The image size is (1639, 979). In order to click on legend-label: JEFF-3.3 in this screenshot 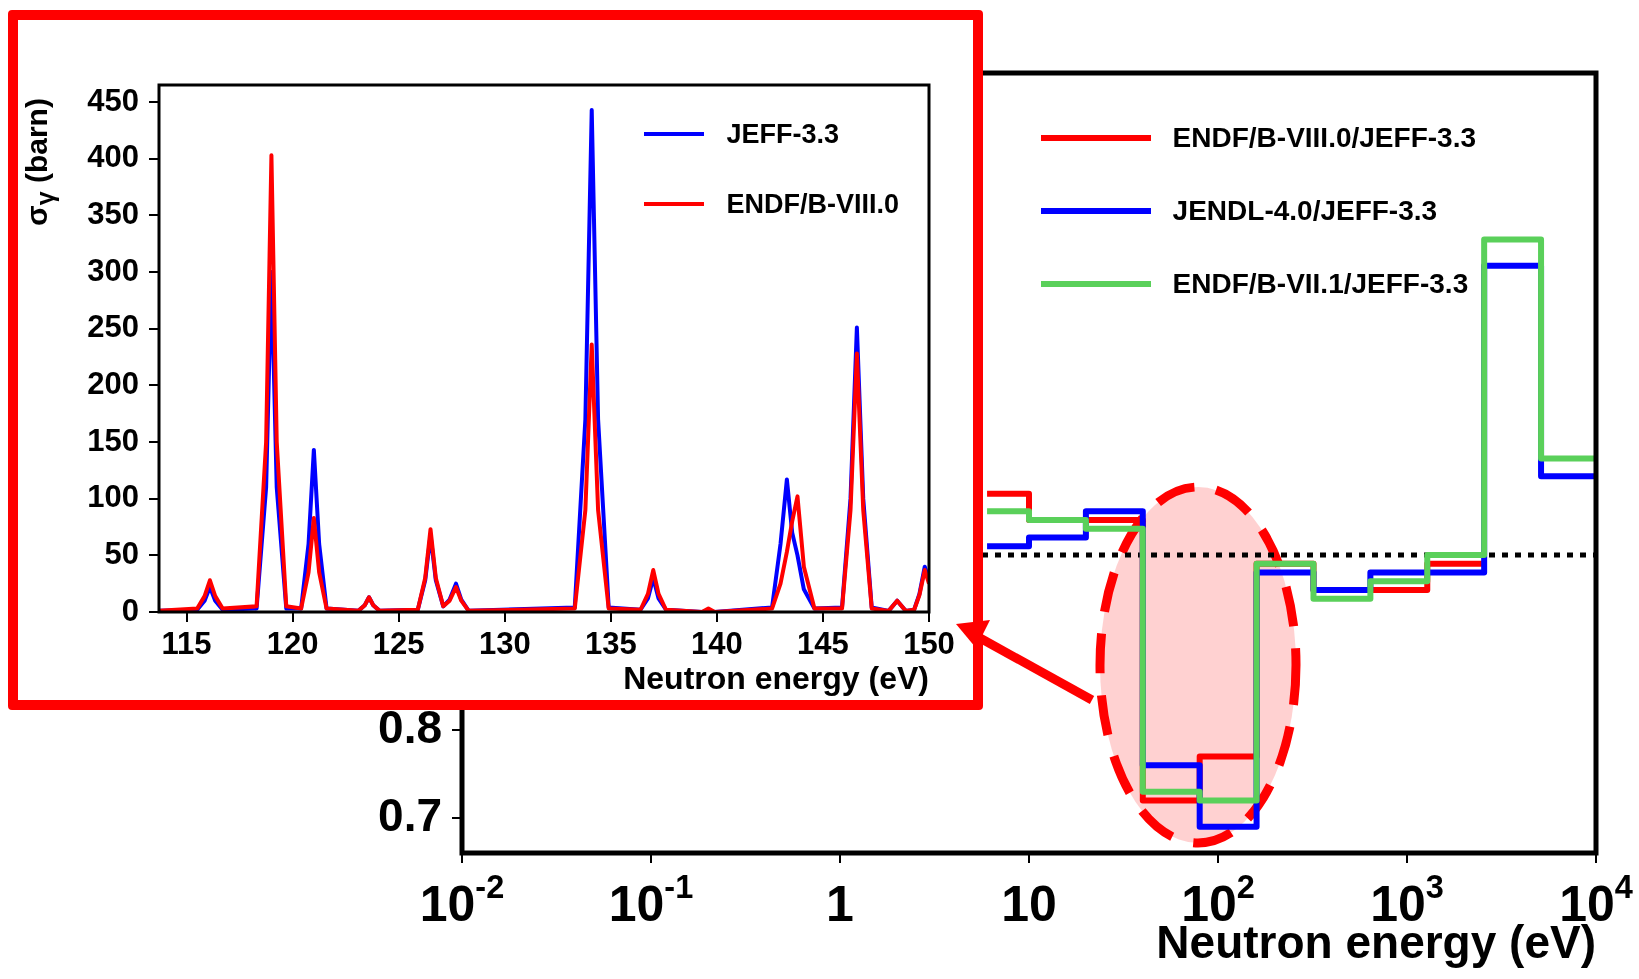, I will do `click(783, 134)`.